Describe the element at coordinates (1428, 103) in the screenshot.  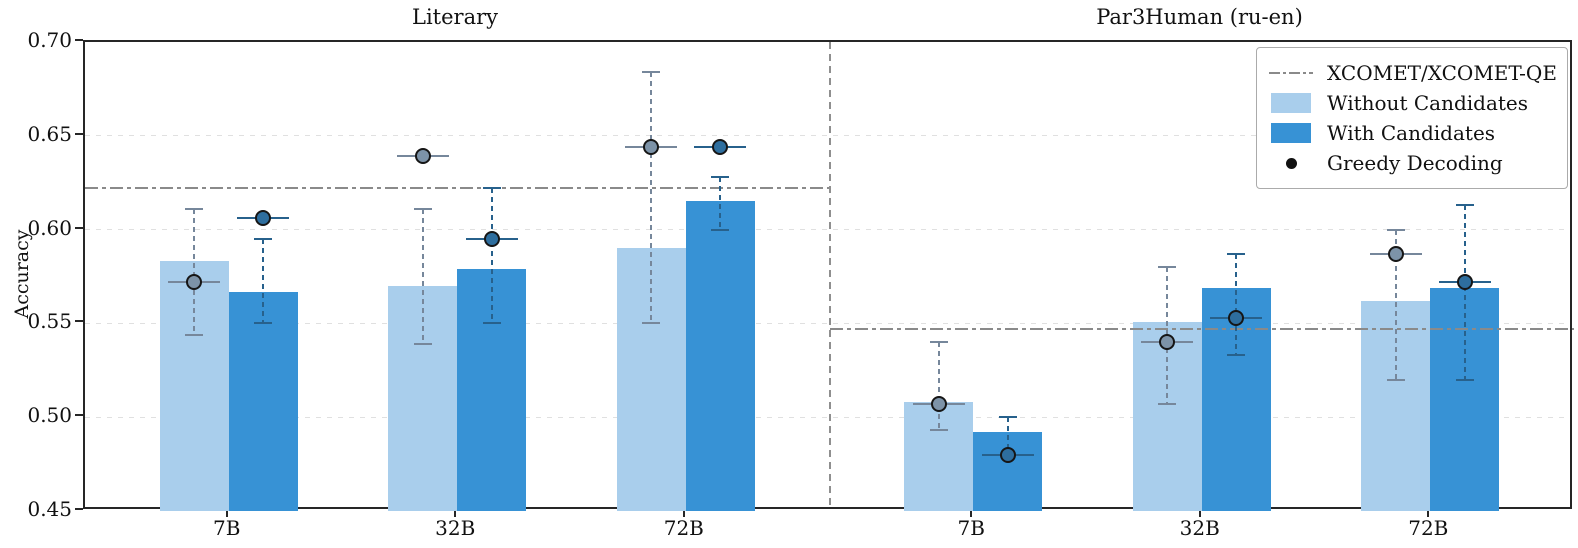
I see `legend-label: Without Candidates` at that location.